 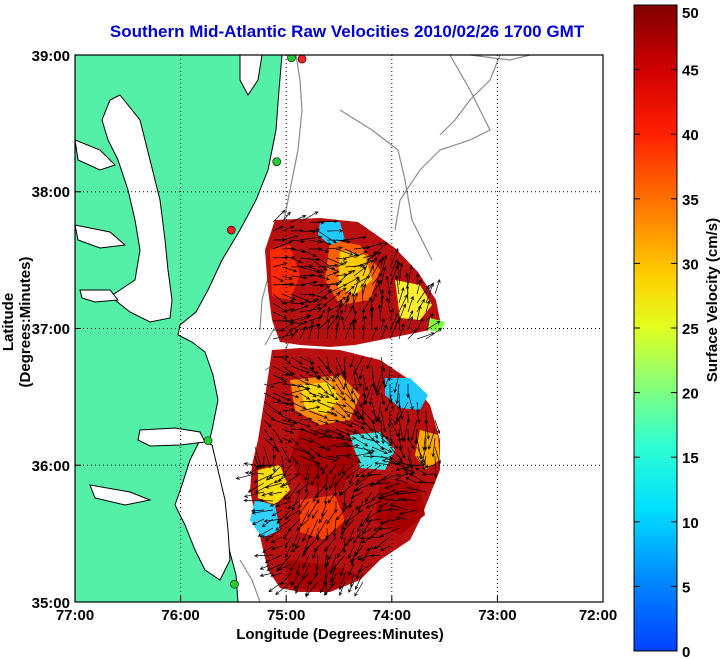 I want to click on y-axis-label: Latitude (Degrees:Minutes), so click(x=17, y=322).